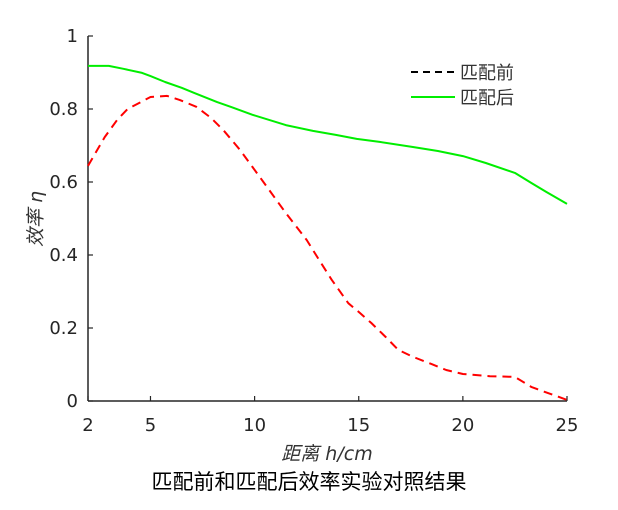 The height and width of the screenshot is (510, 618). I want to click on y-tick-label: 0.4, so click(63, 255).